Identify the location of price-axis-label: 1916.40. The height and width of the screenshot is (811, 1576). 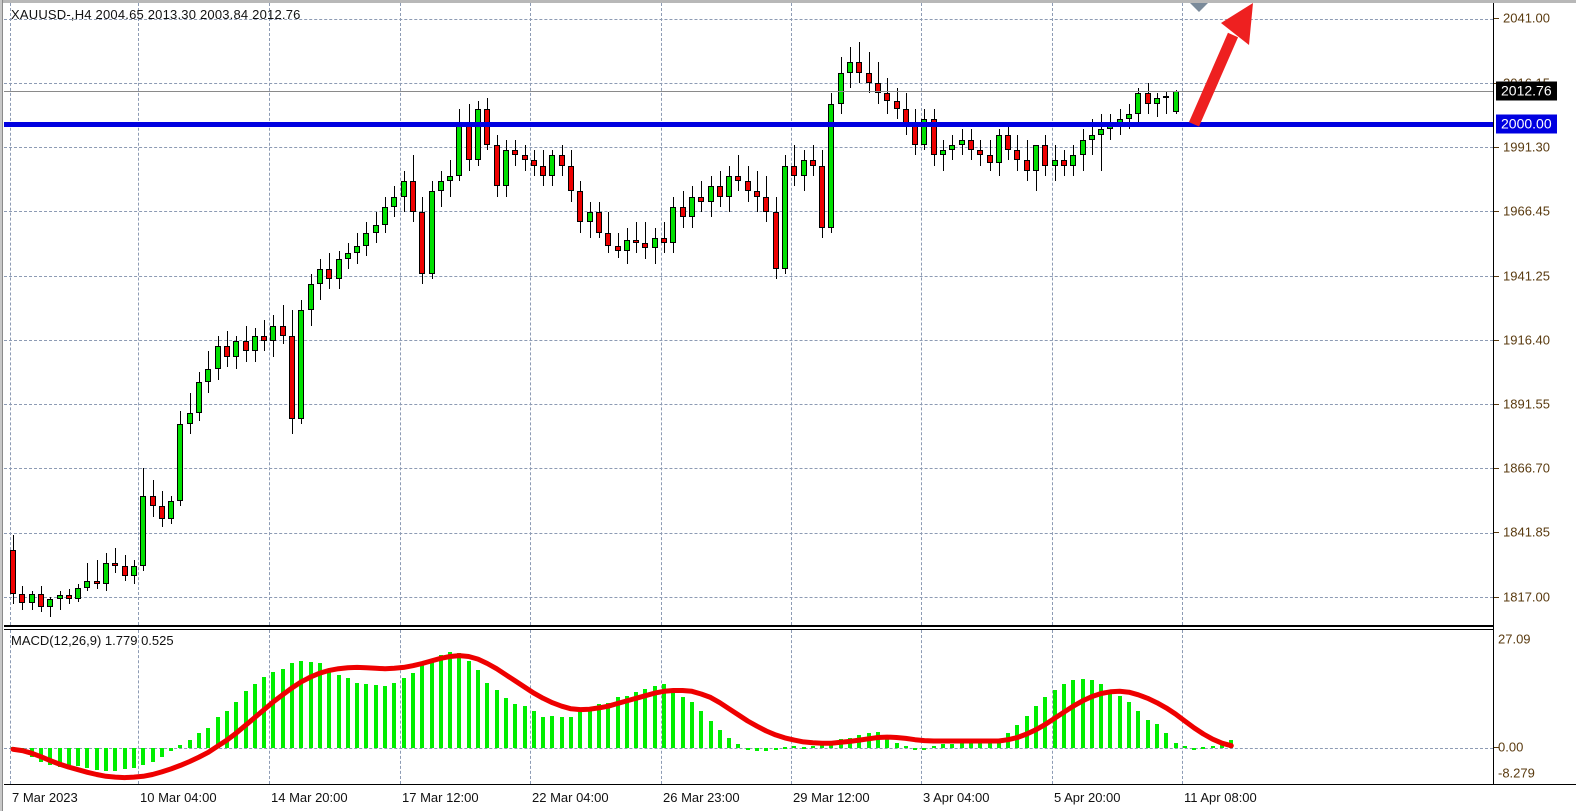
(1526, 340).